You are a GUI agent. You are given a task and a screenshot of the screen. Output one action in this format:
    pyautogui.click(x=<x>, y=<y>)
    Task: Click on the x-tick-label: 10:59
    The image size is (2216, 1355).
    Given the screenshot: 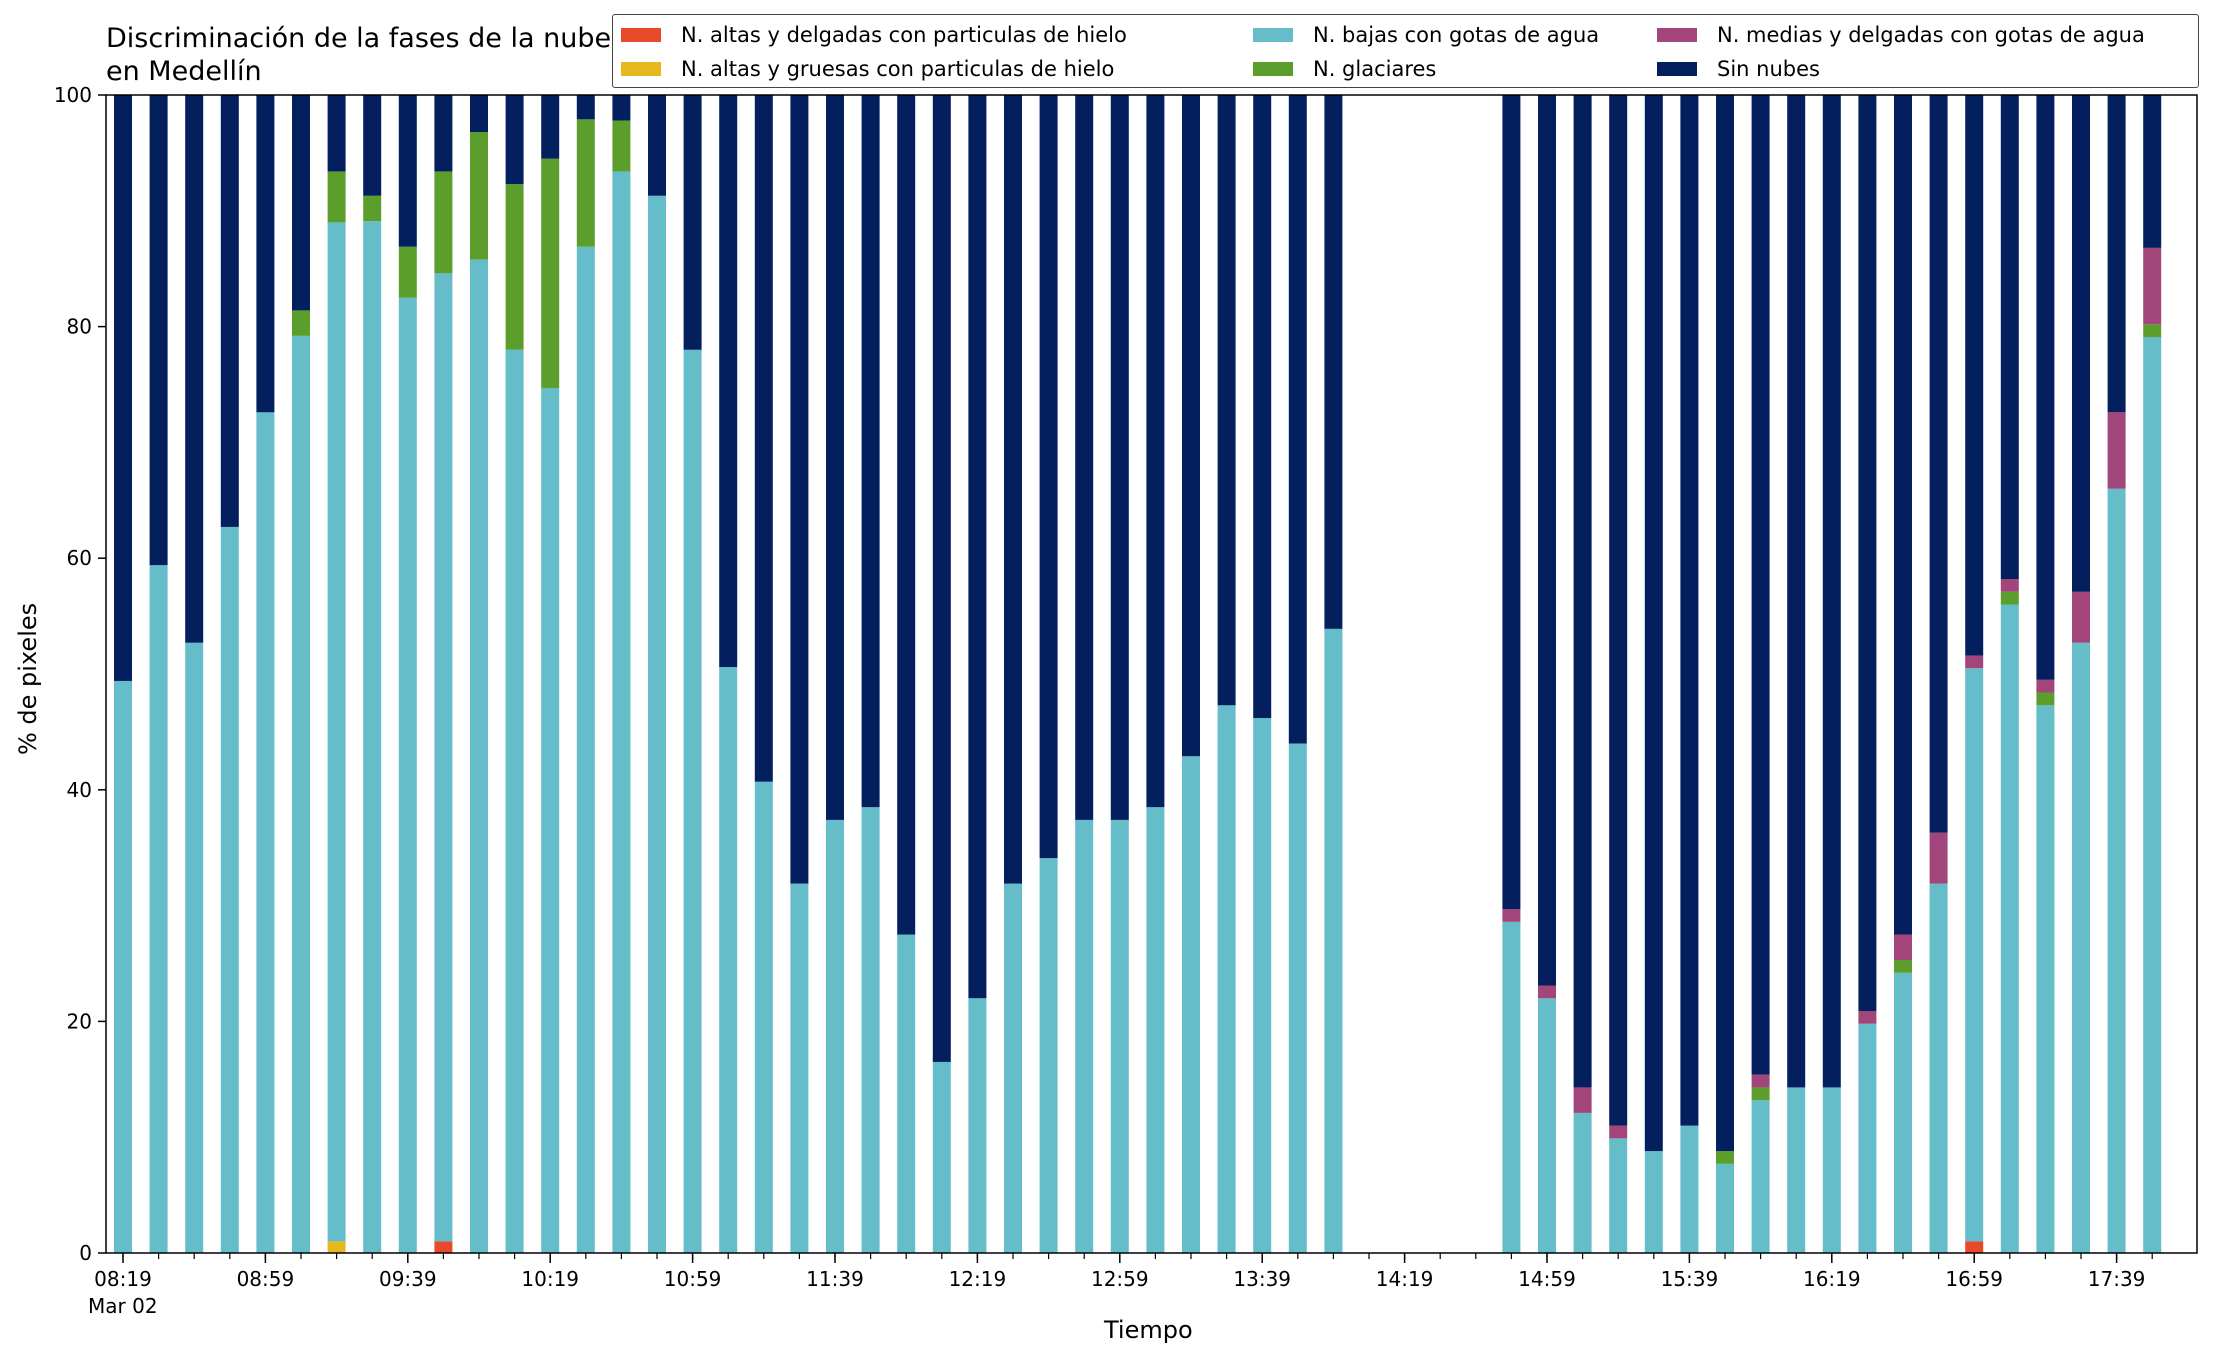 What is the action you would take?
    pyautogui.click(x=693, y=1279)
    